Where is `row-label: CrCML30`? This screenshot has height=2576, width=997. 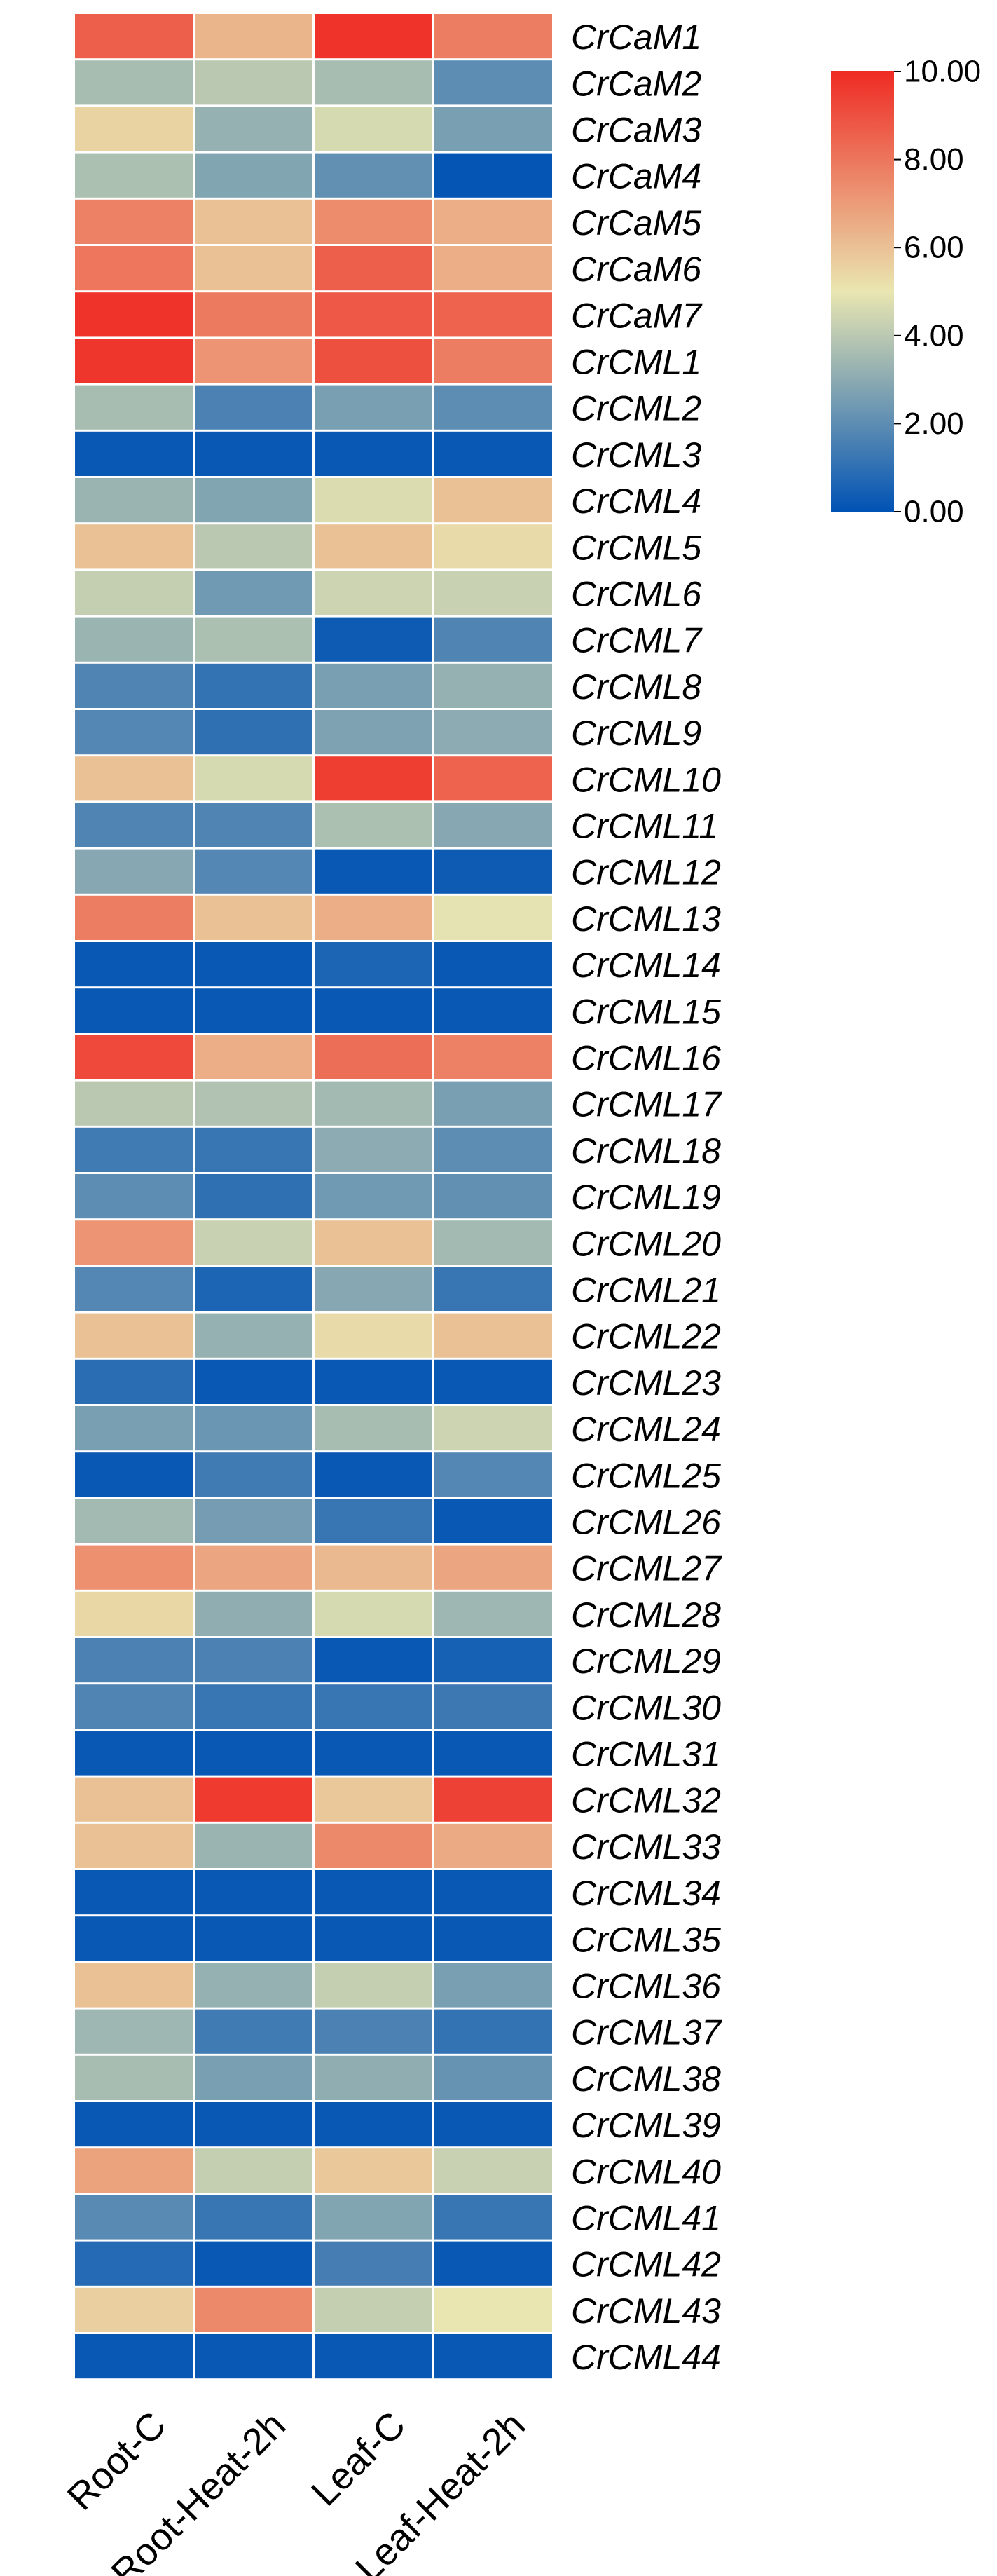
row-label: CrCML30 is located at coordinates (646, 1708).